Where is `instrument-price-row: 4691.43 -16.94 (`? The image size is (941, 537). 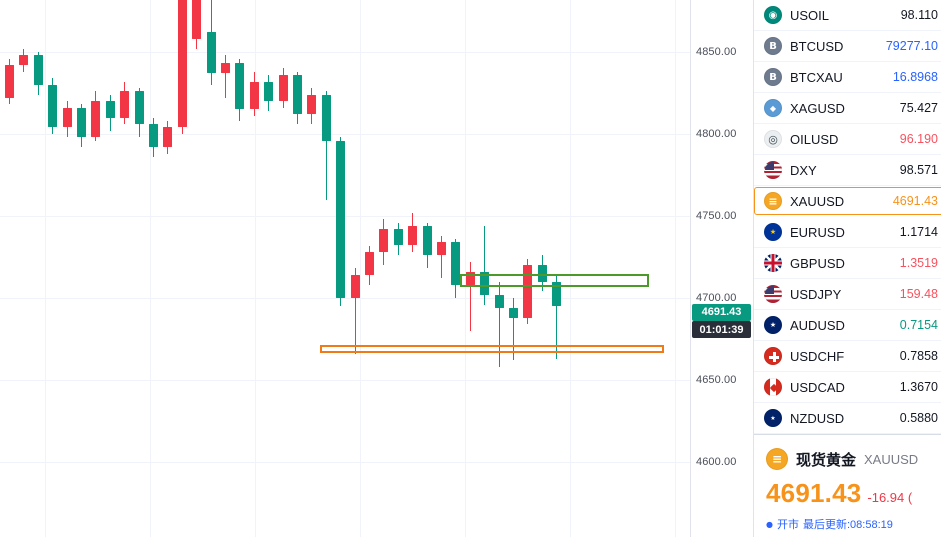 instrument-price-row: 4691.43 -16.94 ( is located at coordinates (853, 493).